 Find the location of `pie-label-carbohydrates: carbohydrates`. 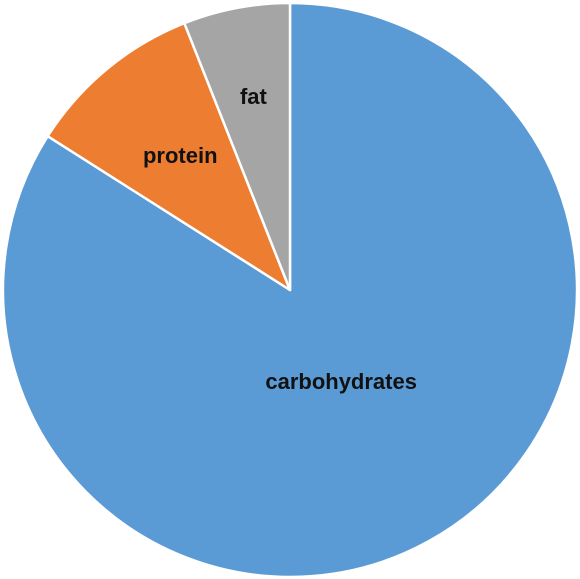

pie-label-carbohydrates: carbohydrates is located at coordinates (341, 381).